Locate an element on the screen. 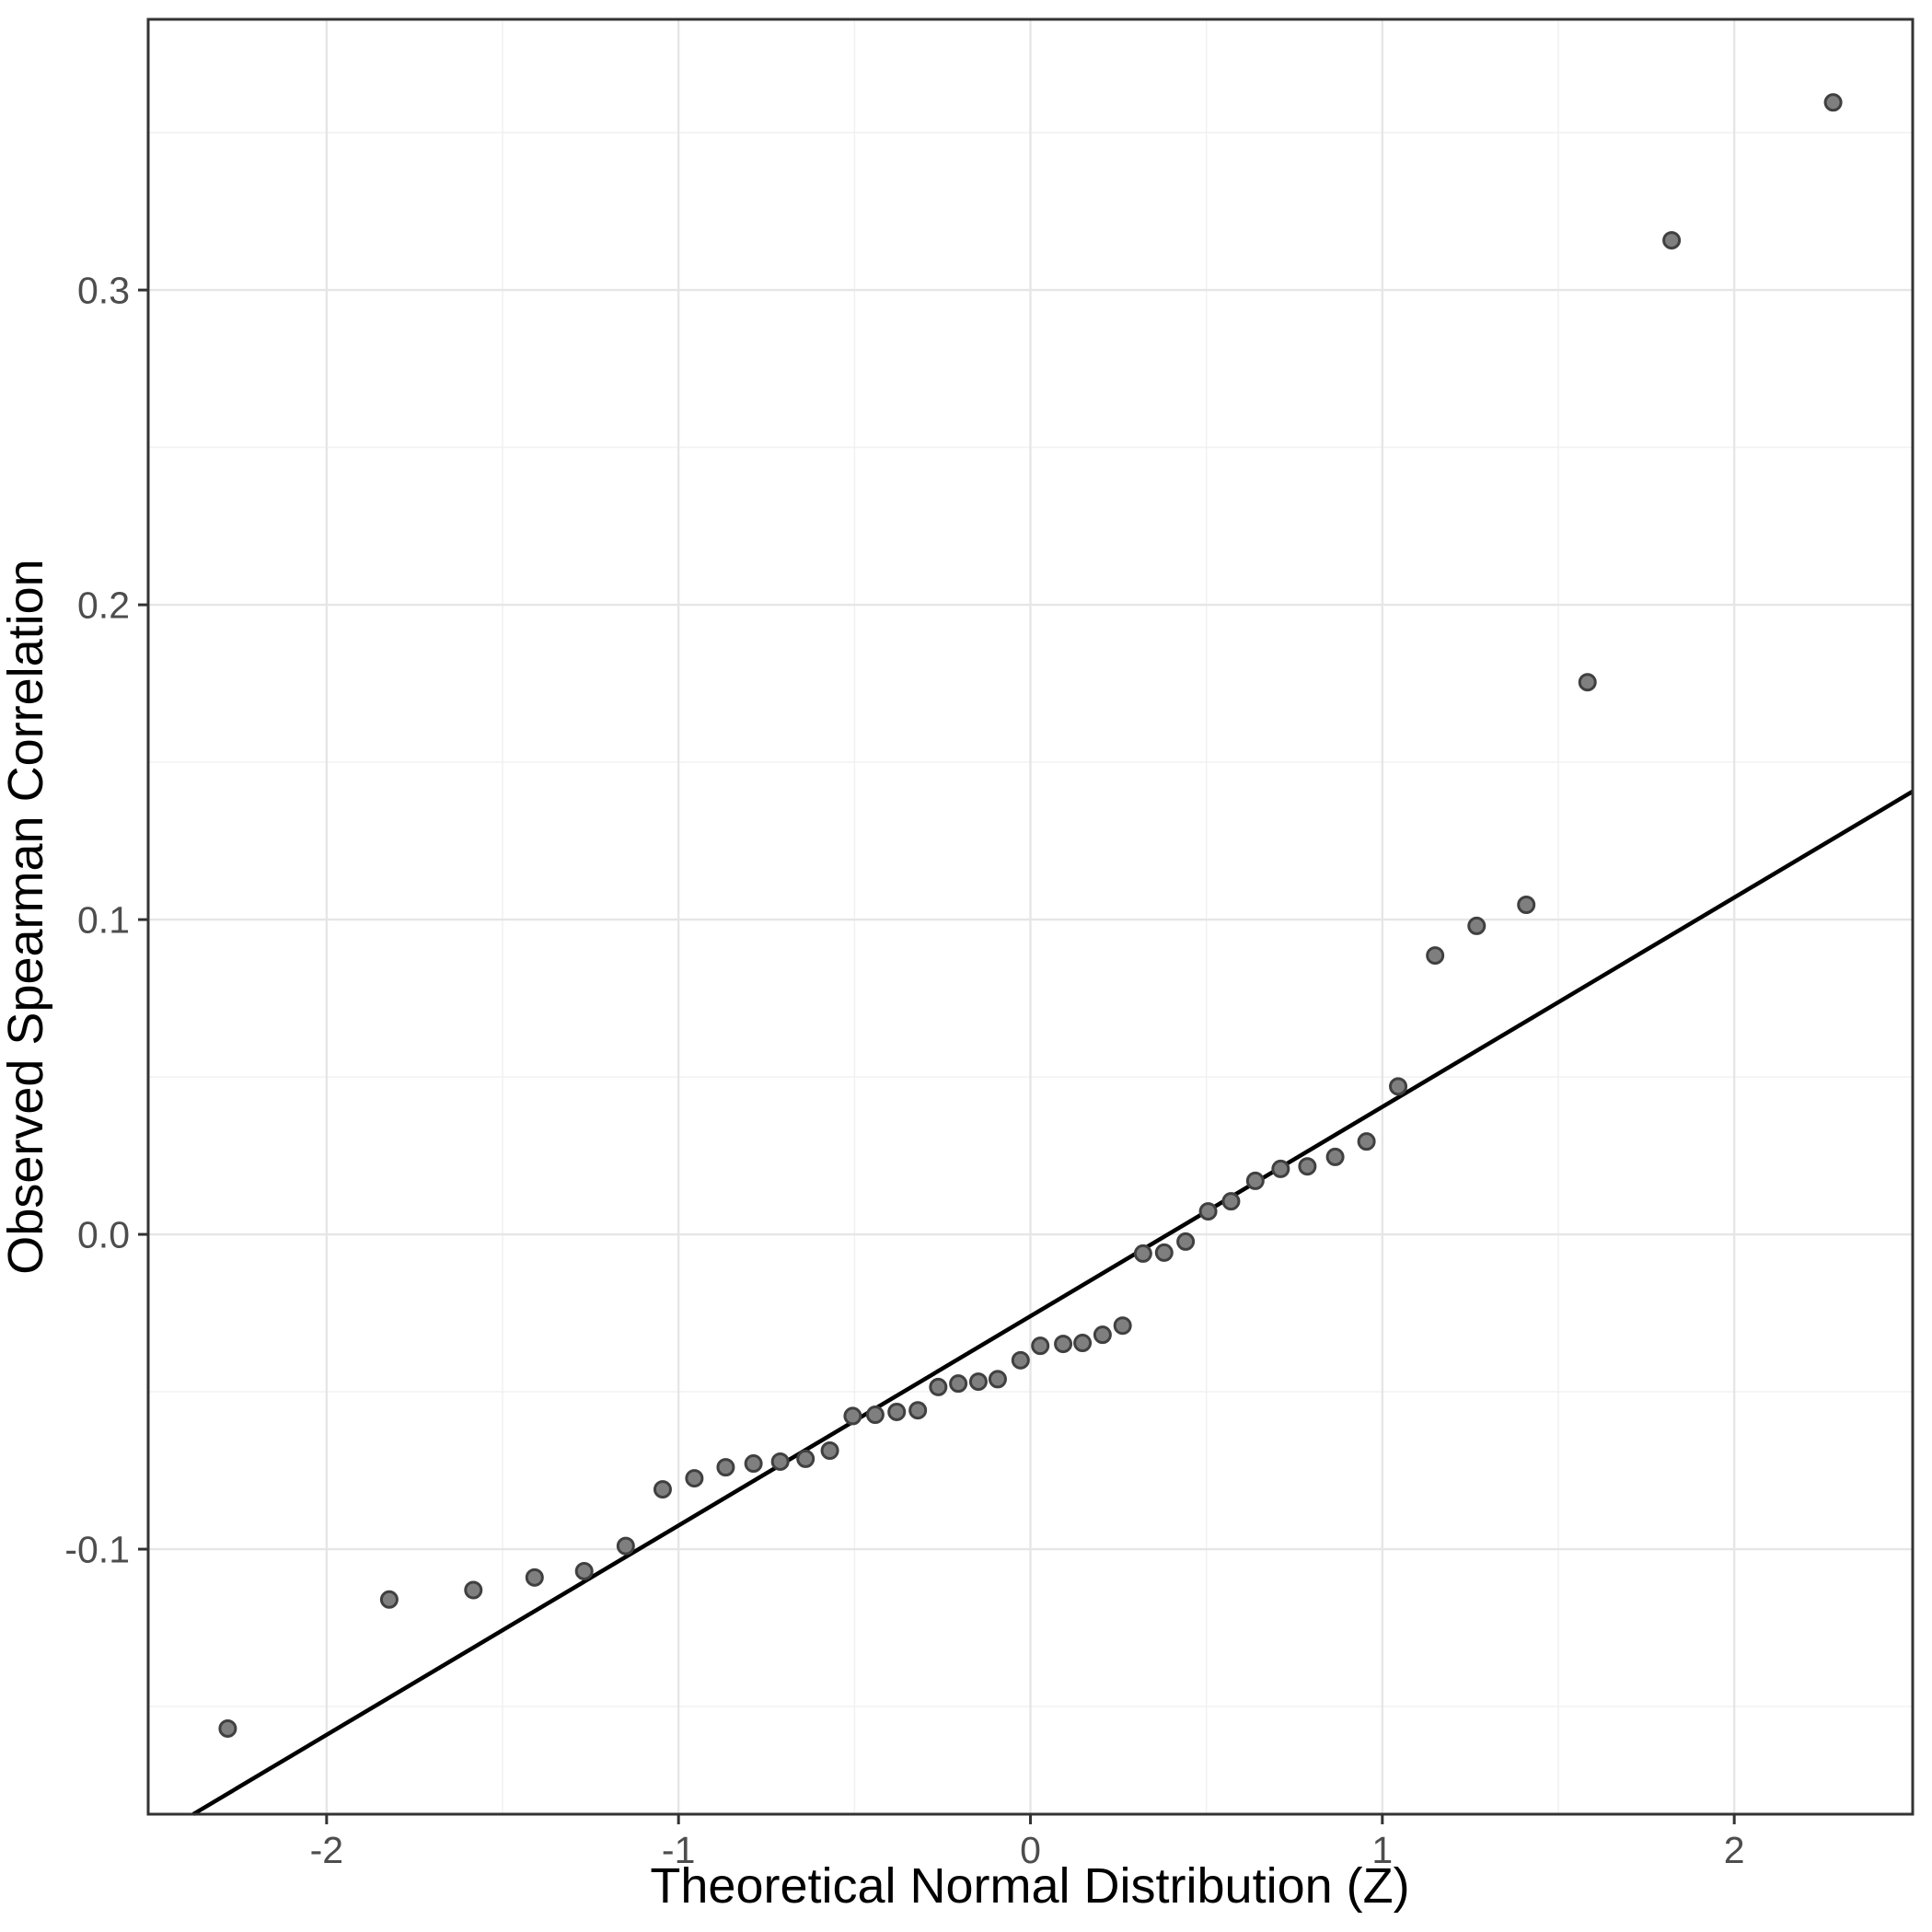 Image resolution: width=1932 pixels, height=1932 pixels. y-tick-label: 0.2 is located at coordinates (104, 606).